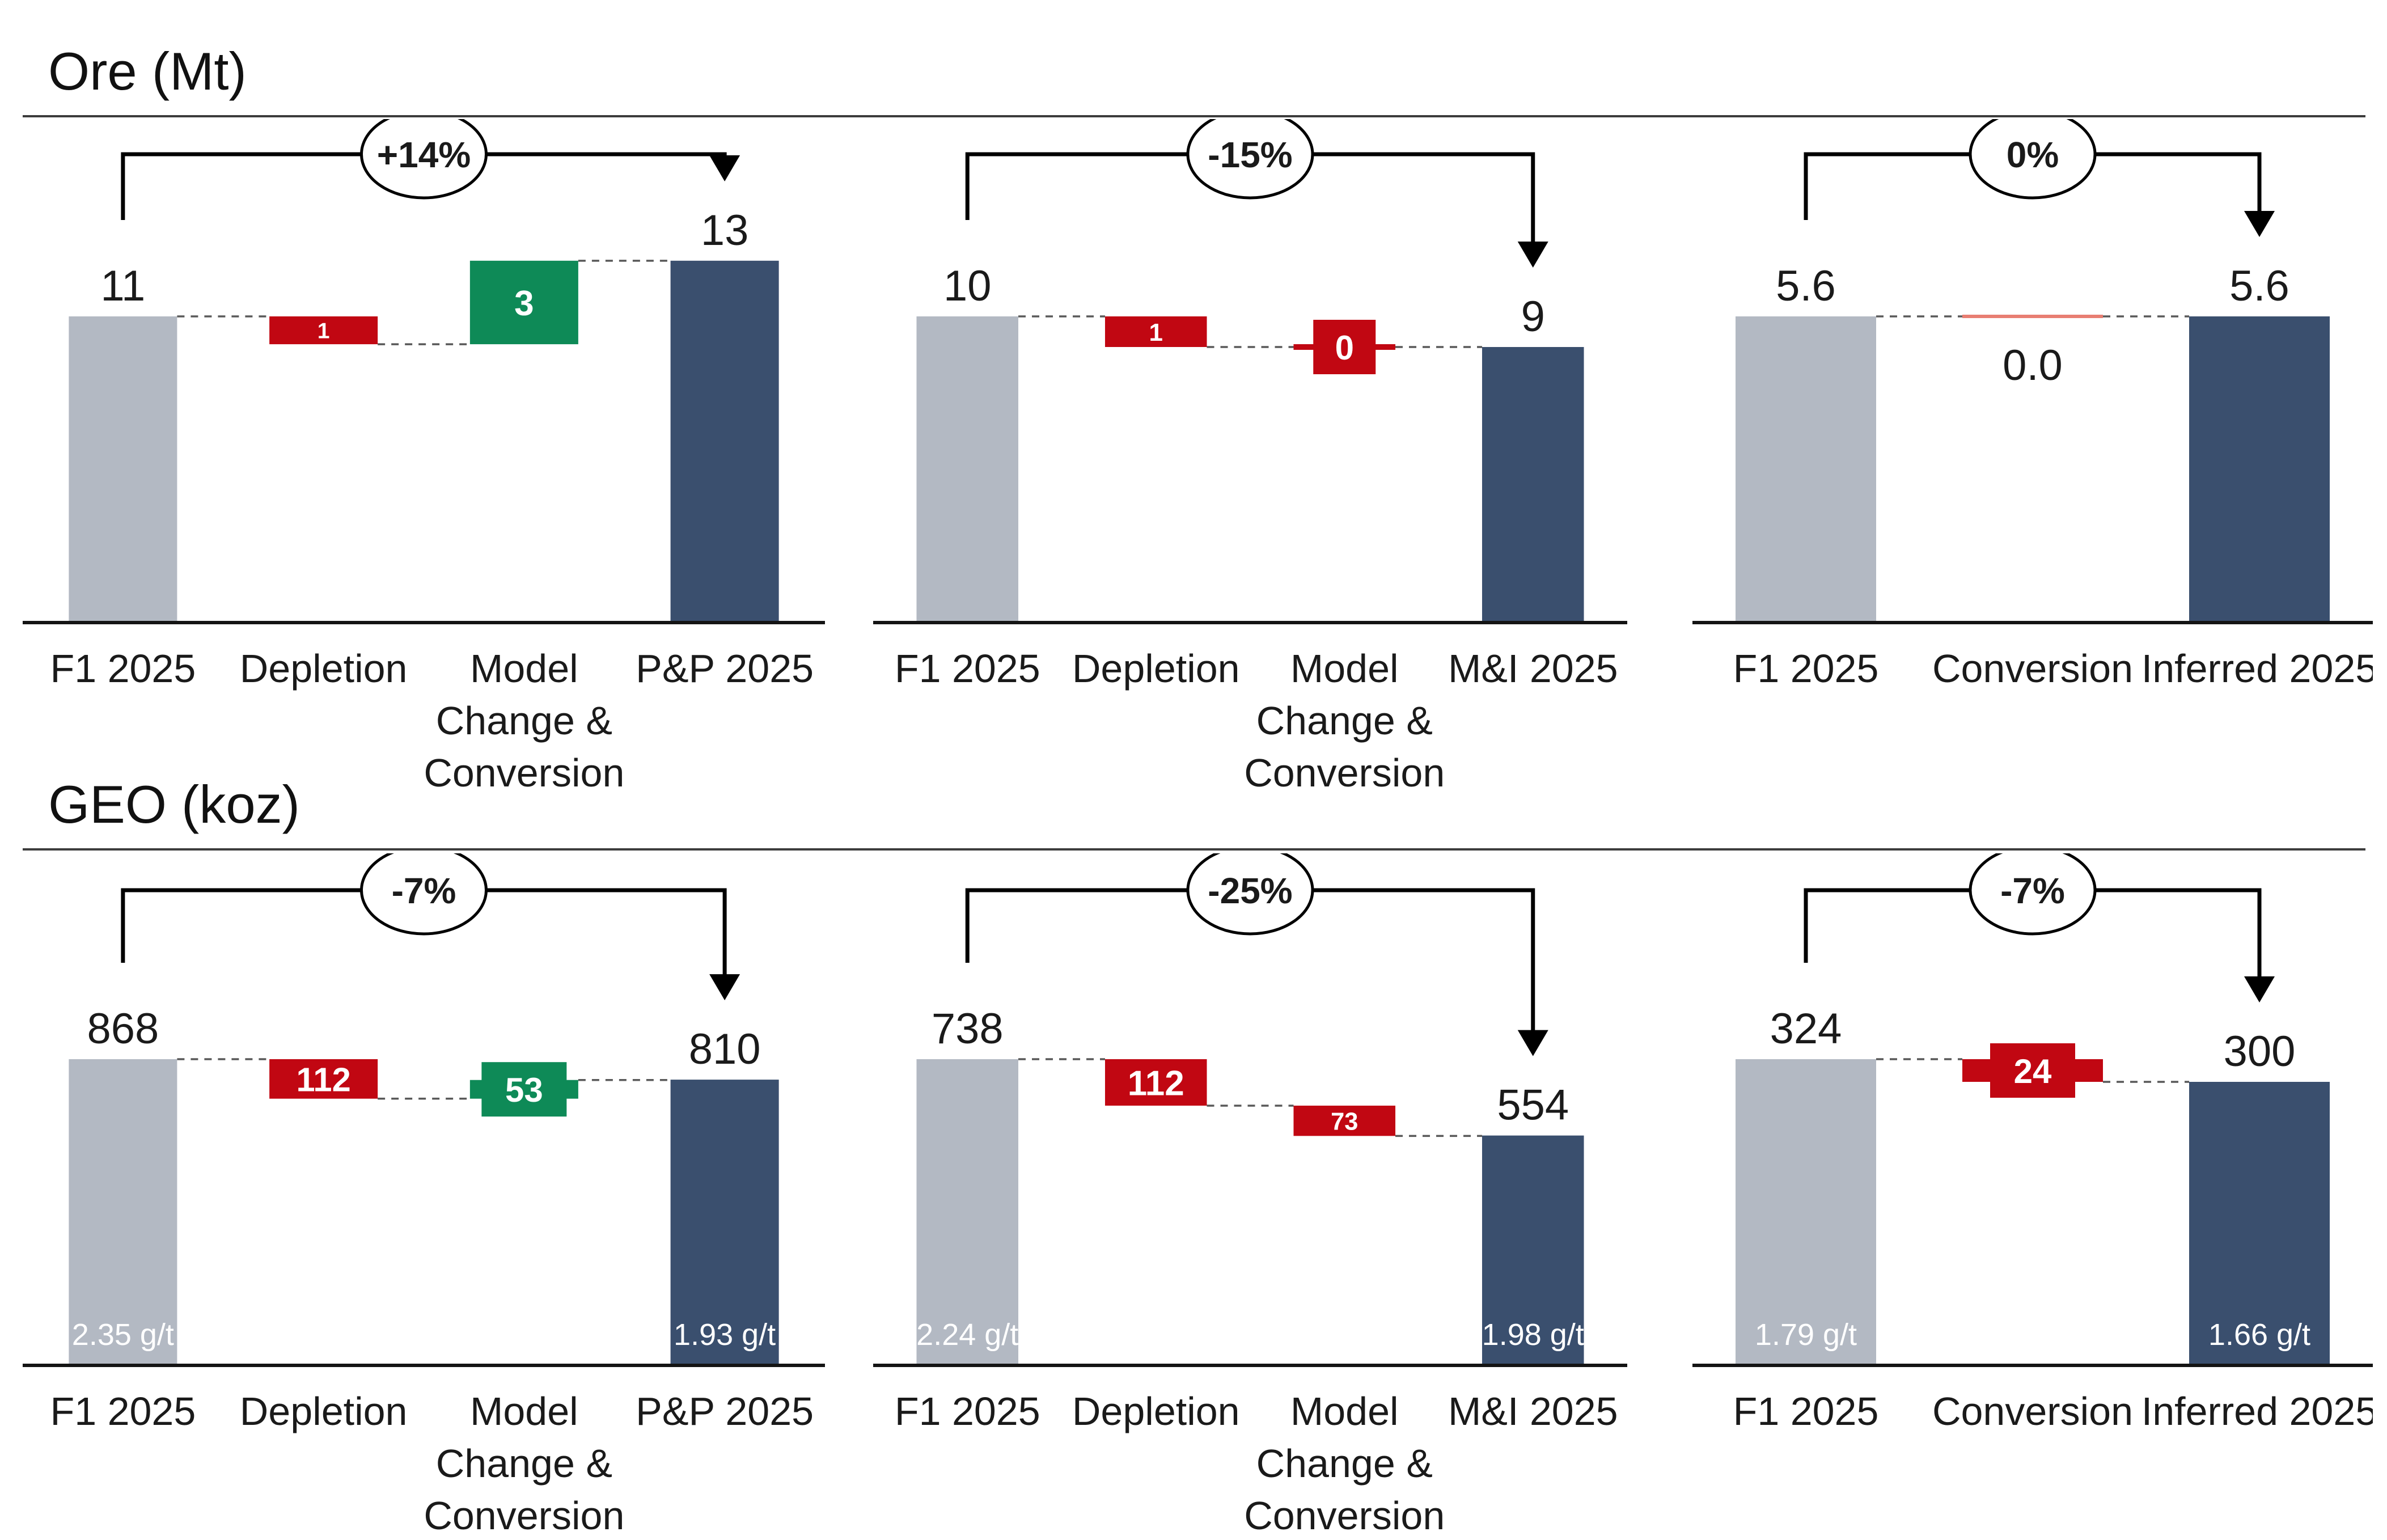 Image resolution: width=2387 pixels, height=1540 pixels. What do you see at coordinates (1806, 286) in the screenshot?
I see `value-label-f1-2025: 5.6` at bounding box center [1806, 286].